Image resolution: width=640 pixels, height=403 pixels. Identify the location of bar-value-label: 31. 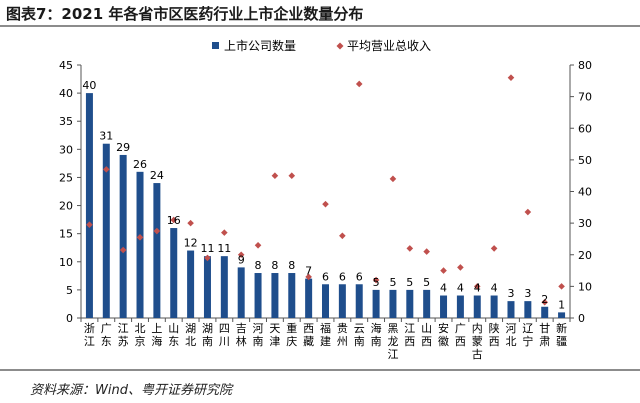
(106, 136).